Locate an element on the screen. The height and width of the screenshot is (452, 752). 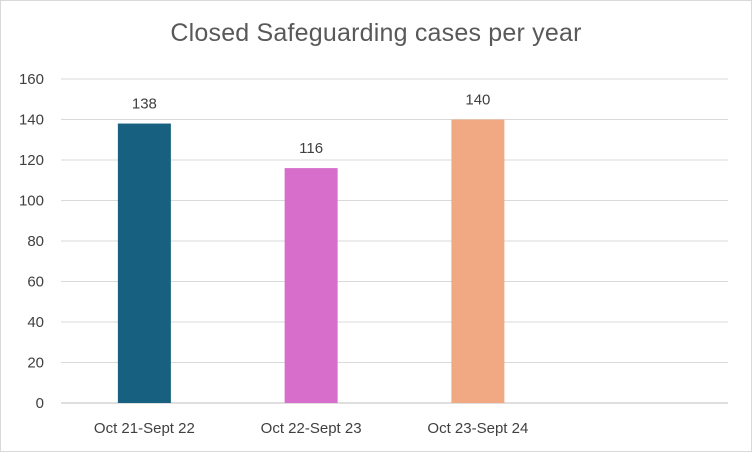
data-label: 138 is located at coordinates (144, 104).